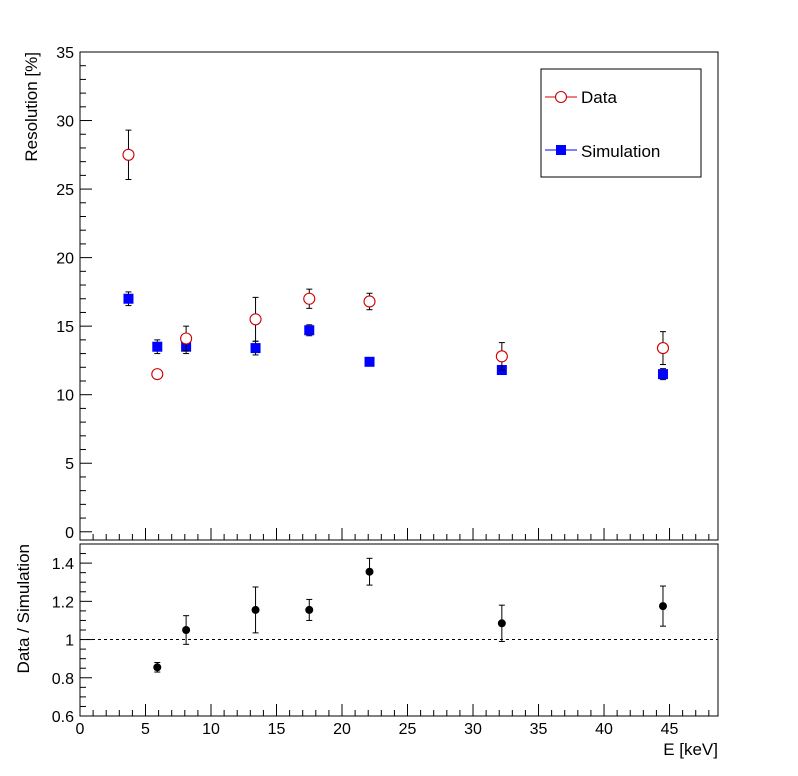 The image size is (798, 776). What do you see at coordinates (63, 602) in the screenshot?
I see `bottom-y-tick-label: 1.2` at bounding box center [63, 602].